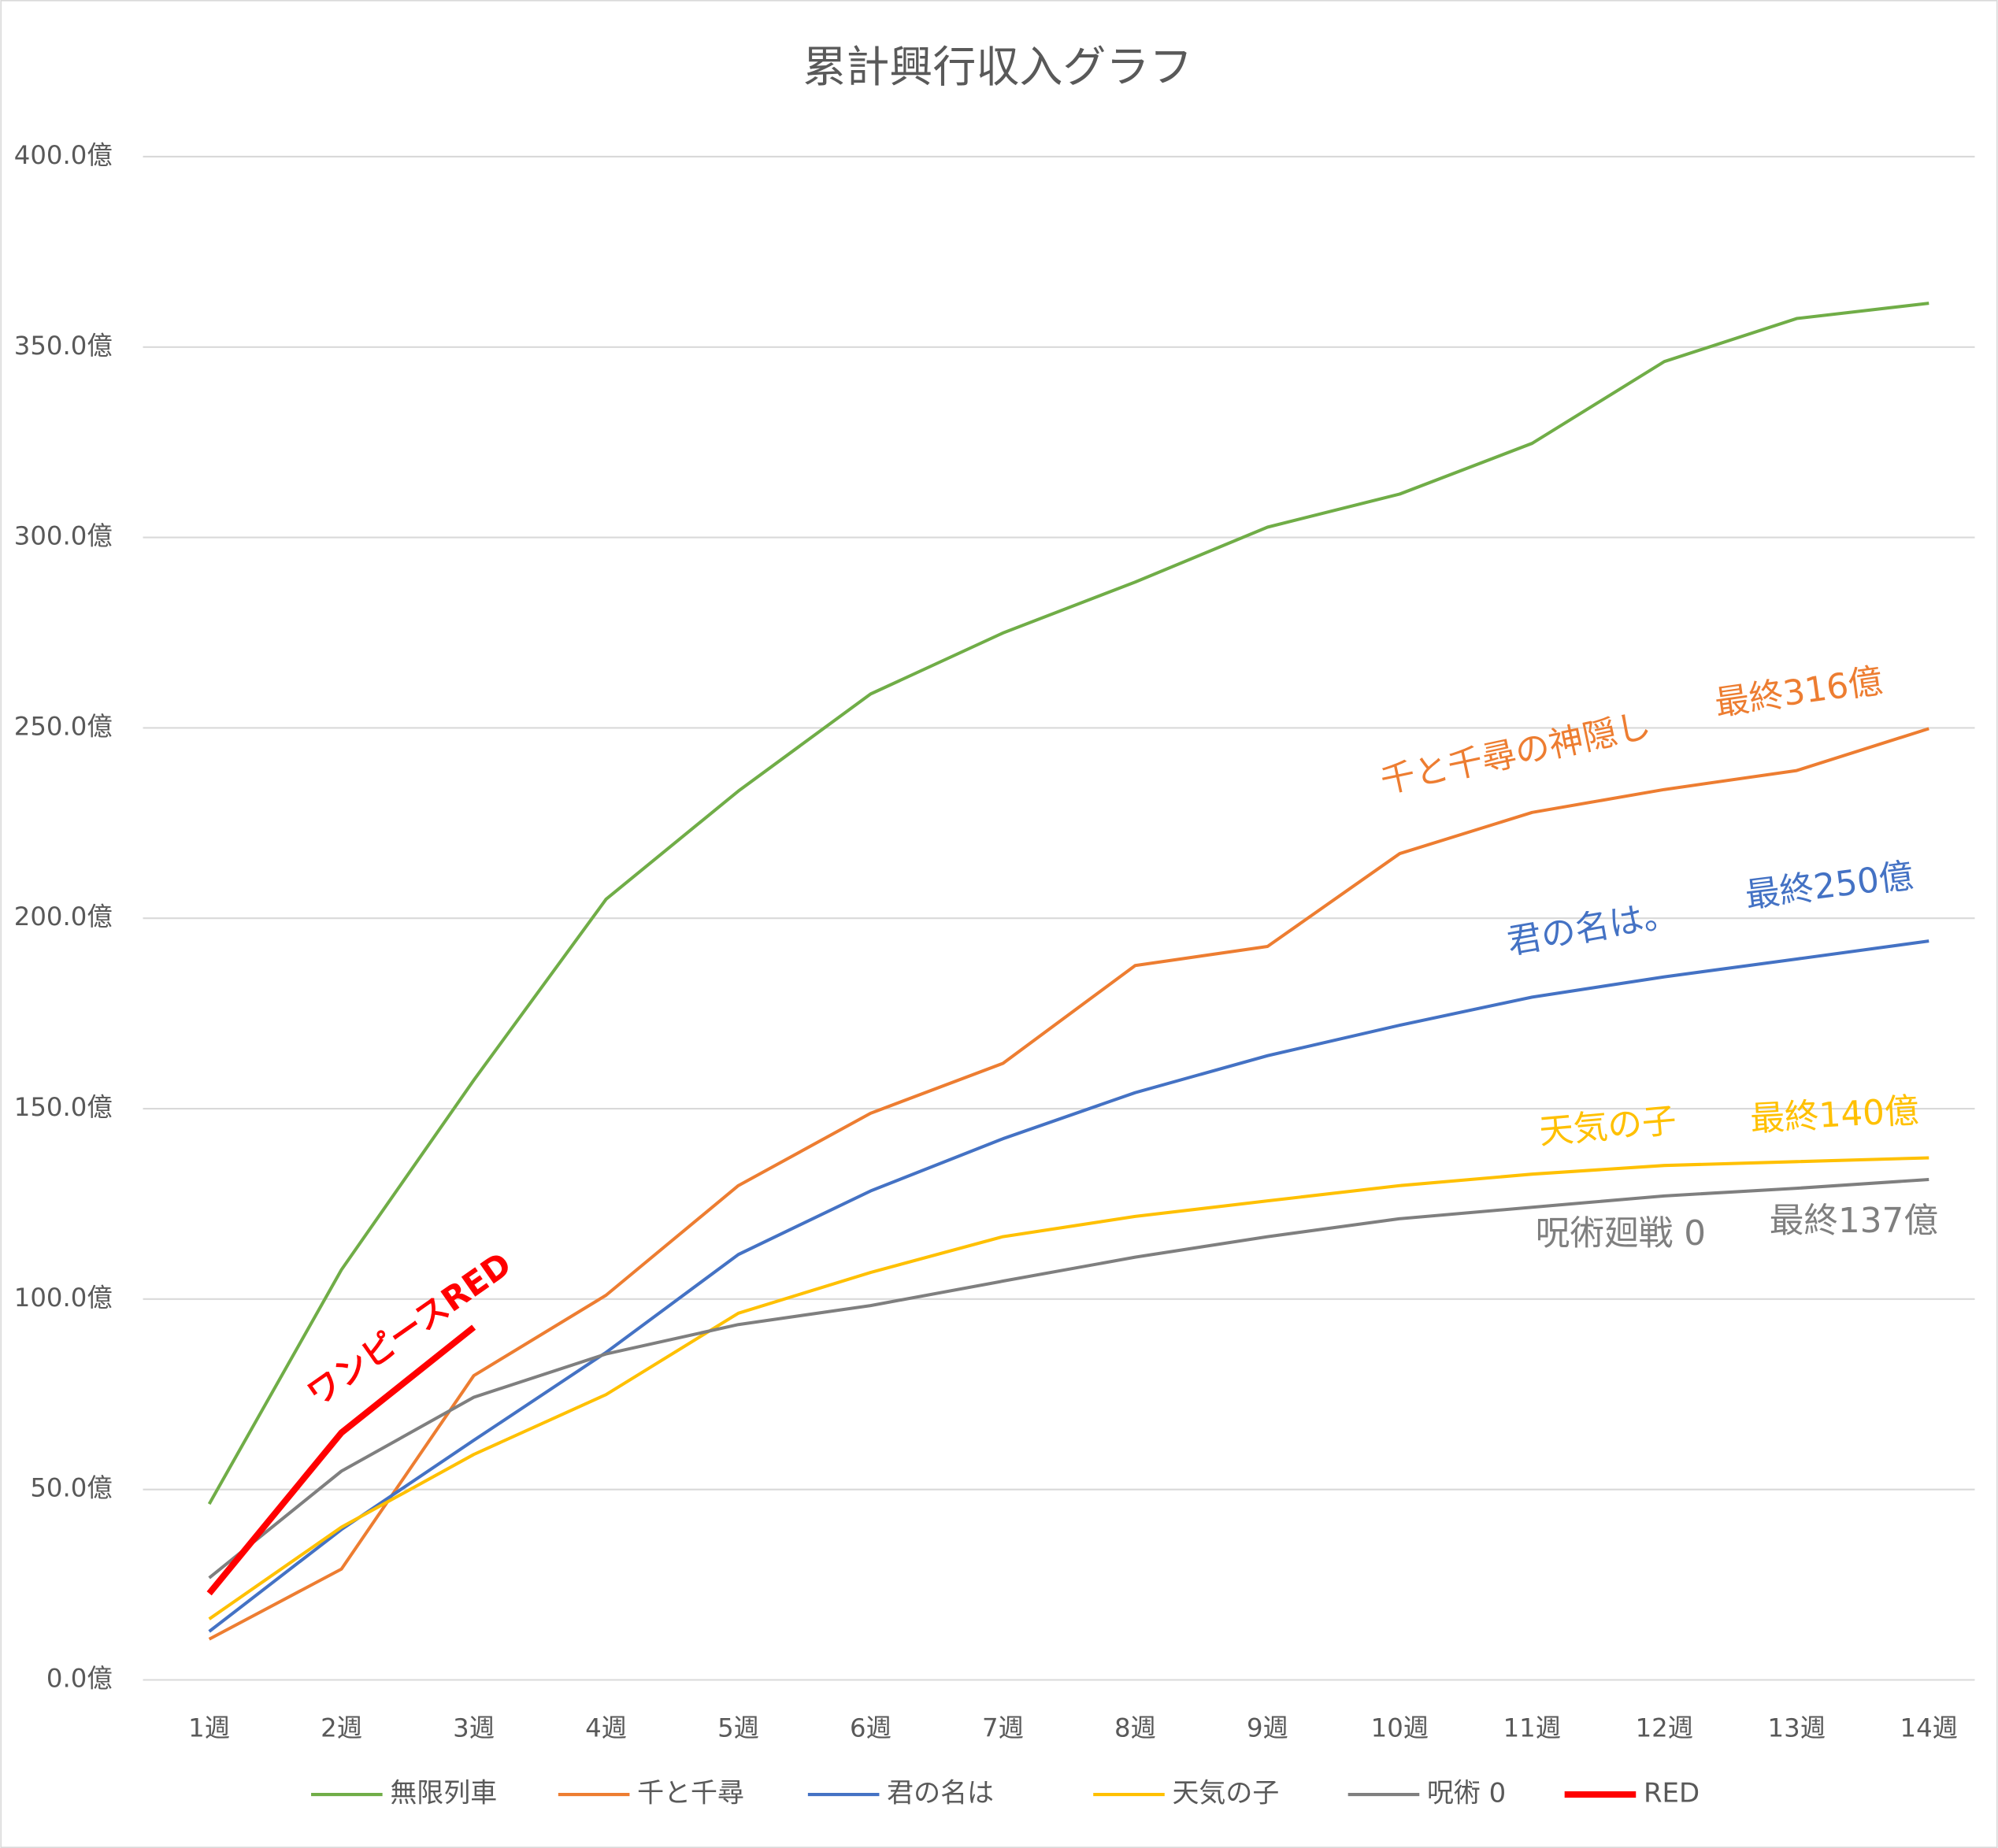 The image size is (1998, 1848). What do you see at coordinates (64, 726) in the screenshot?
I see `y-tick-label: 250.0億` at bounding box center [64, 726].